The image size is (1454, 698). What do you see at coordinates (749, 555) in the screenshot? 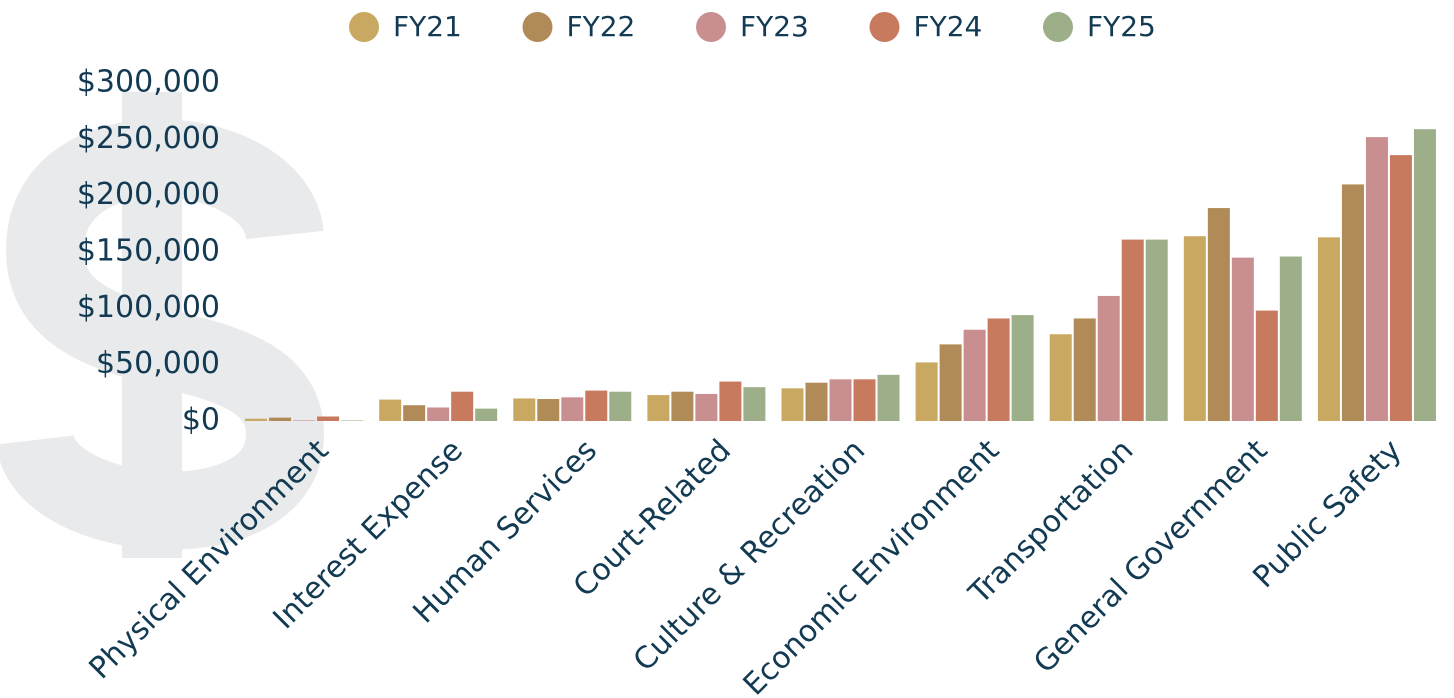
I see `x-tick-label: Culture & Recreation` at bounding box center [749, 555].